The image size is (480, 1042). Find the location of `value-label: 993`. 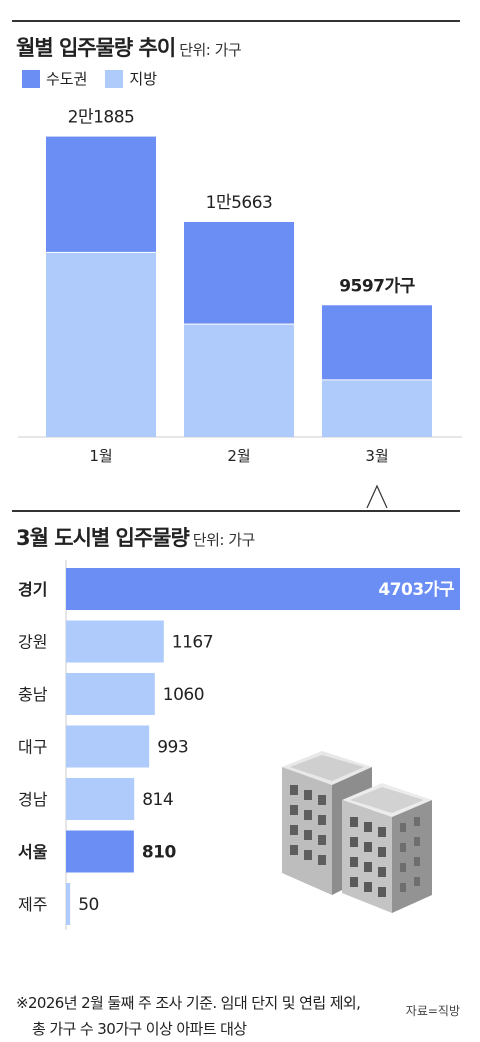

value-label: 993 is located at coordinates (172, 748).